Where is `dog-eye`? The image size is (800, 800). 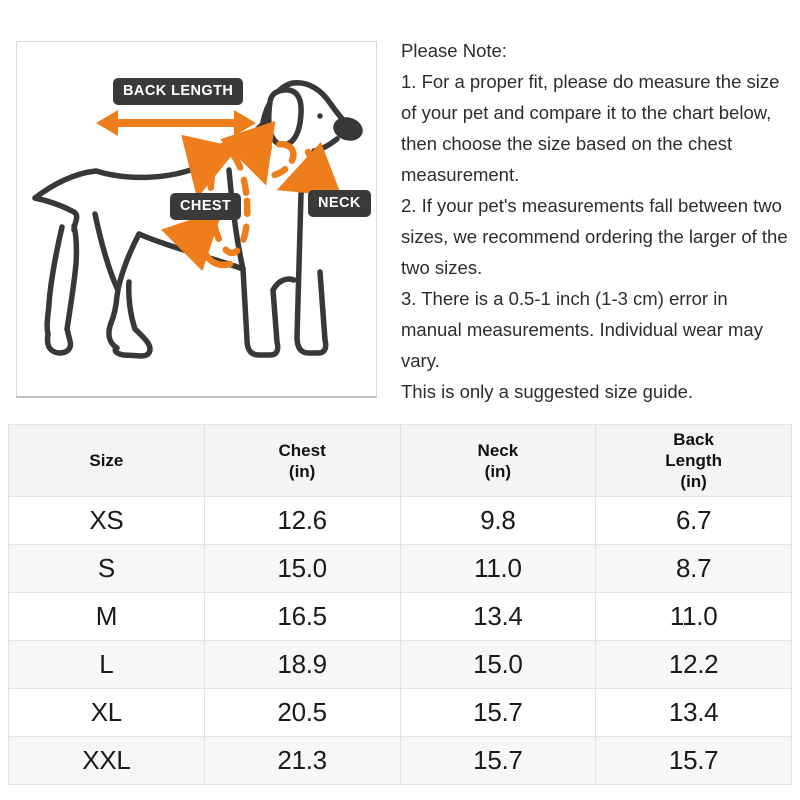
dog-eye is located at coordinates (320, 116).